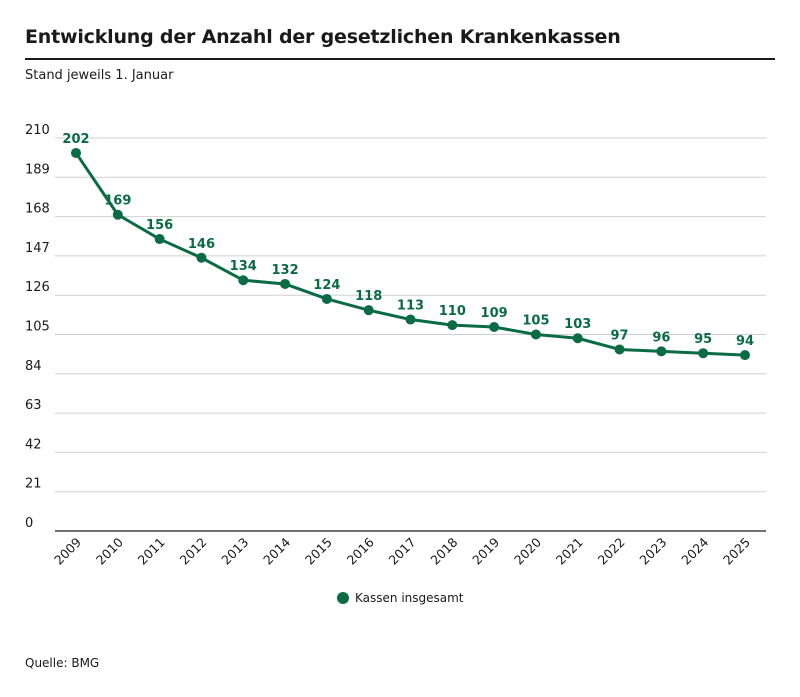 This screenshot has width=800, height=697. I want to click on data-label: 134, so click(243, 266).